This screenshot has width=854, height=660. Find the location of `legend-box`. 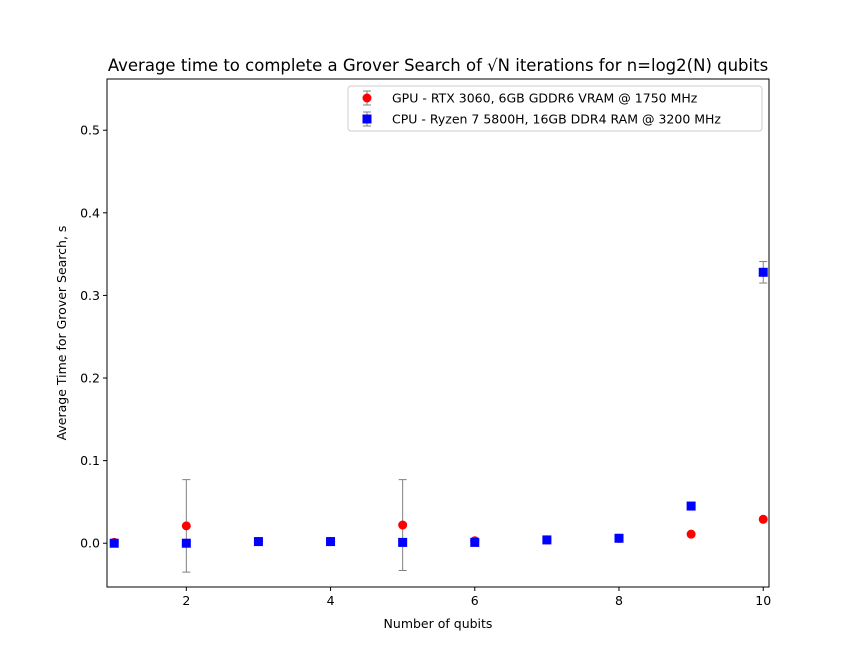

legend-box is located at coordinates (555, 108).